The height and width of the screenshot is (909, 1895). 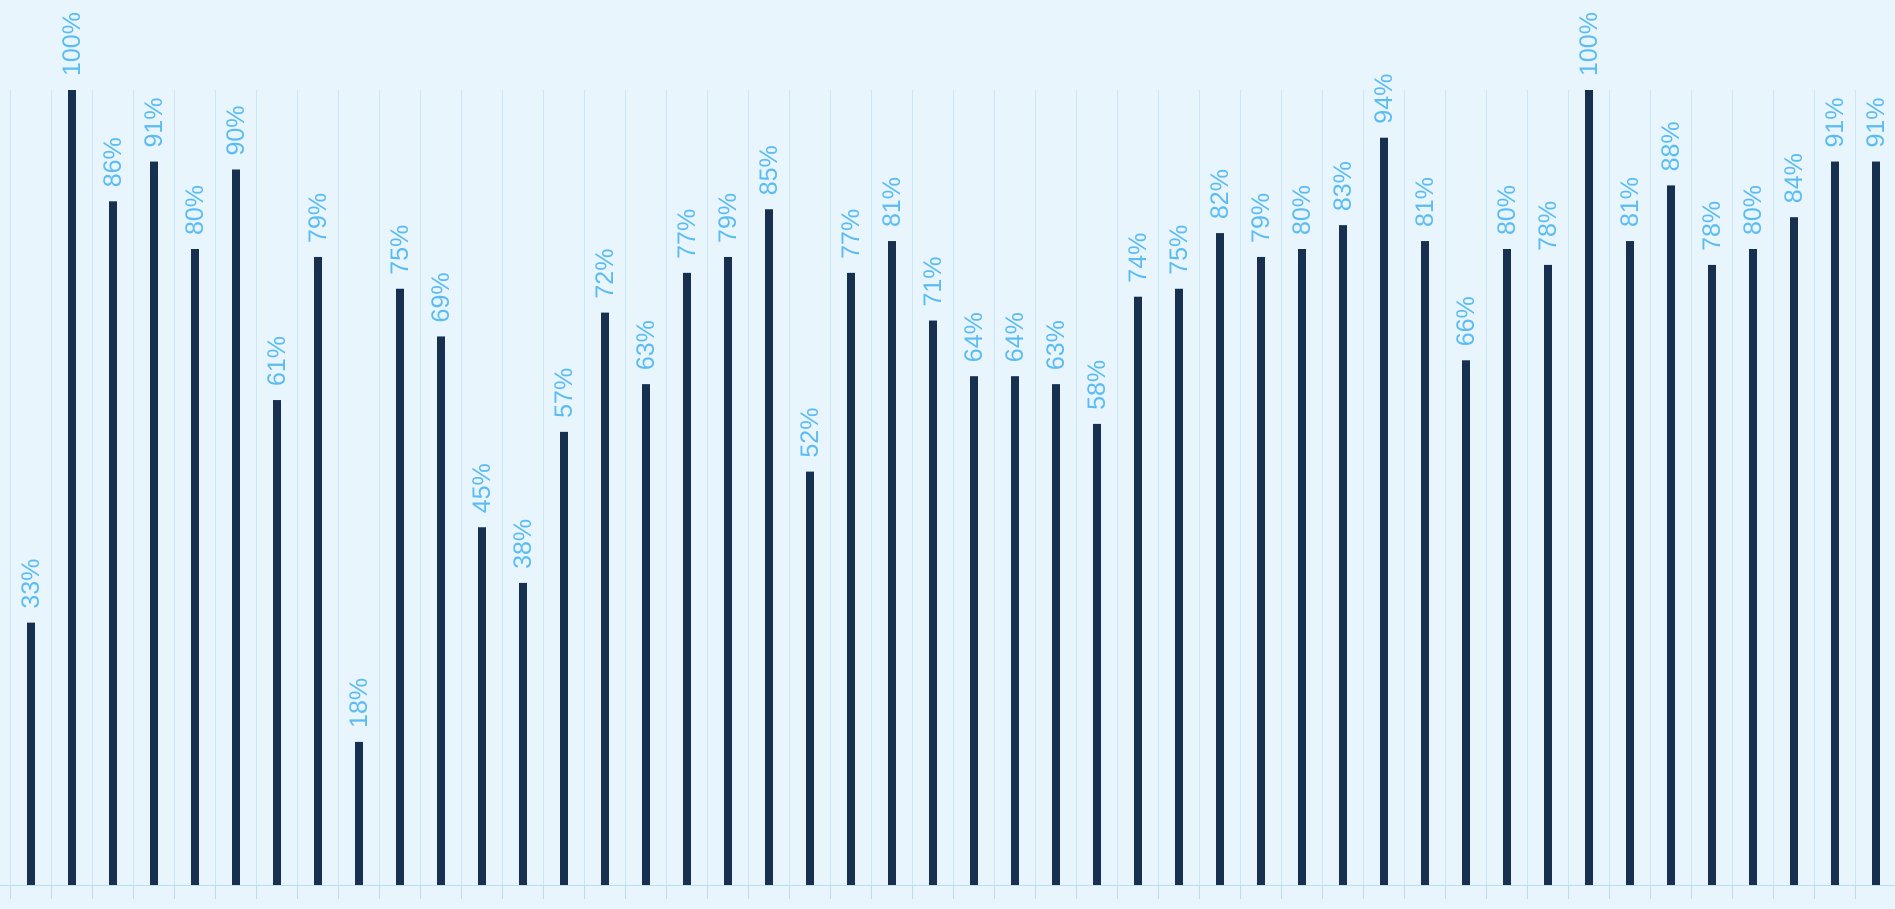 I want to click on data-label: 66%, so click(x=1466, y=321).